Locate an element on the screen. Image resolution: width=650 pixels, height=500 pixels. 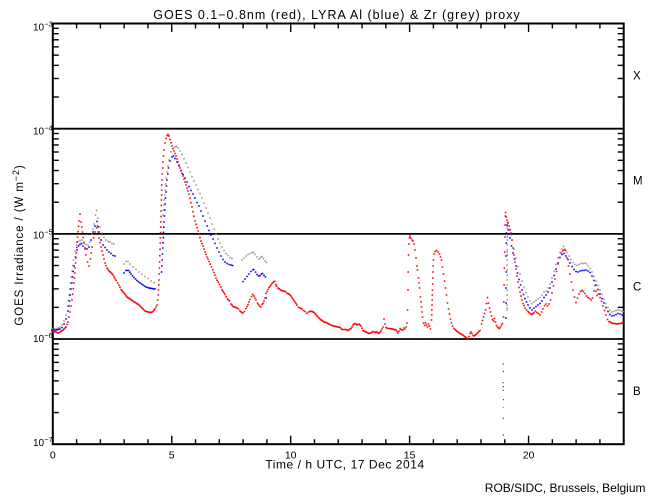
svg-text: 10⁻⁵ is located at coordinates (43, 235).